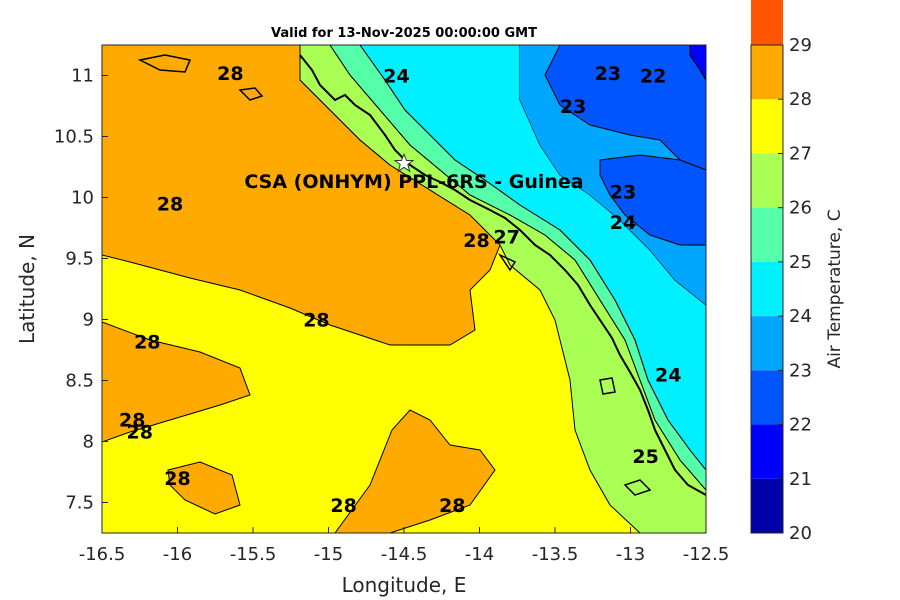  What do you see at coordinates (404, 33) in the screenshot?
I see `chart-title: Valid for 13-Nov-2025 00:00:00 GMT` at bounding box center [404, 33].